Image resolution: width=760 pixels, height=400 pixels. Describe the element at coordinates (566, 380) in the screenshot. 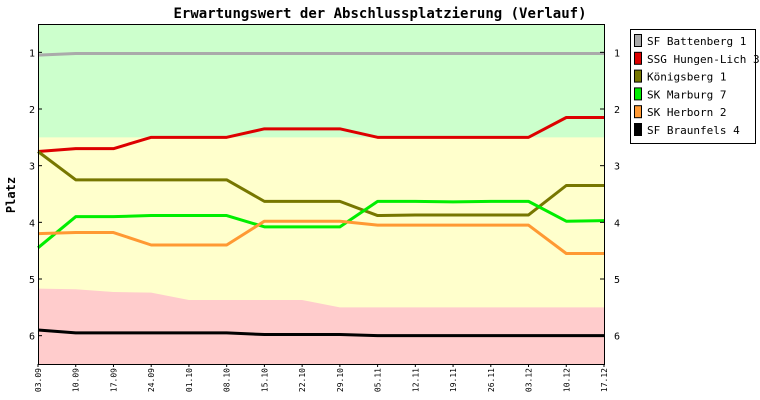

I see `x-tick-label: 10.12` at that location.